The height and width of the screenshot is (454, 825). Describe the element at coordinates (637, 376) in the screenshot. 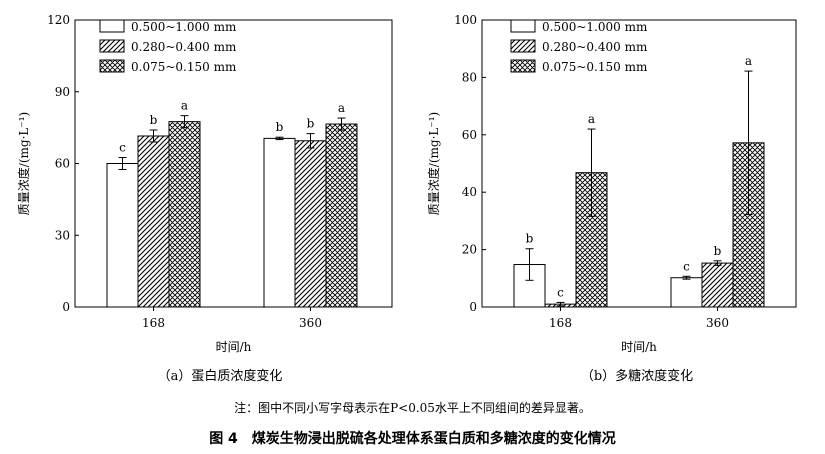

I see `panel-subtitle: （b）多糖浓度变化` at that location.